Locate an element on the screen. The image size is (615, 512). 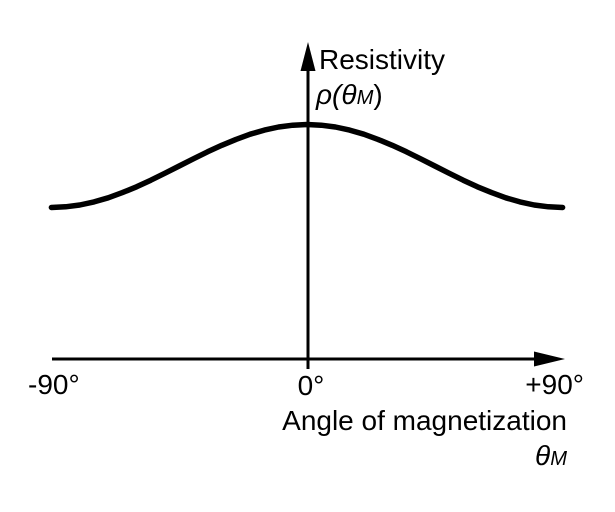
y-symbol-subscript: M is located at coordinates (365, 98).